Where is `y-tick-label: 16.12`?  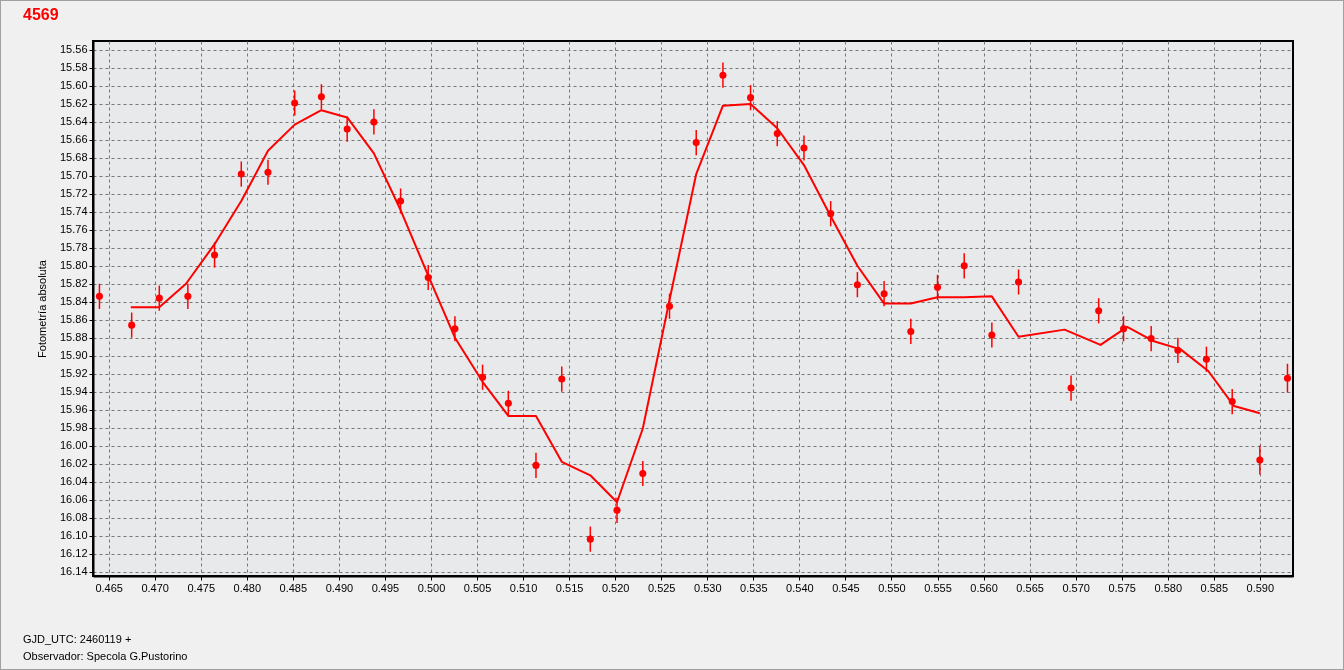
y-tick-label: 16.12 is located at coordinates (73, 553).